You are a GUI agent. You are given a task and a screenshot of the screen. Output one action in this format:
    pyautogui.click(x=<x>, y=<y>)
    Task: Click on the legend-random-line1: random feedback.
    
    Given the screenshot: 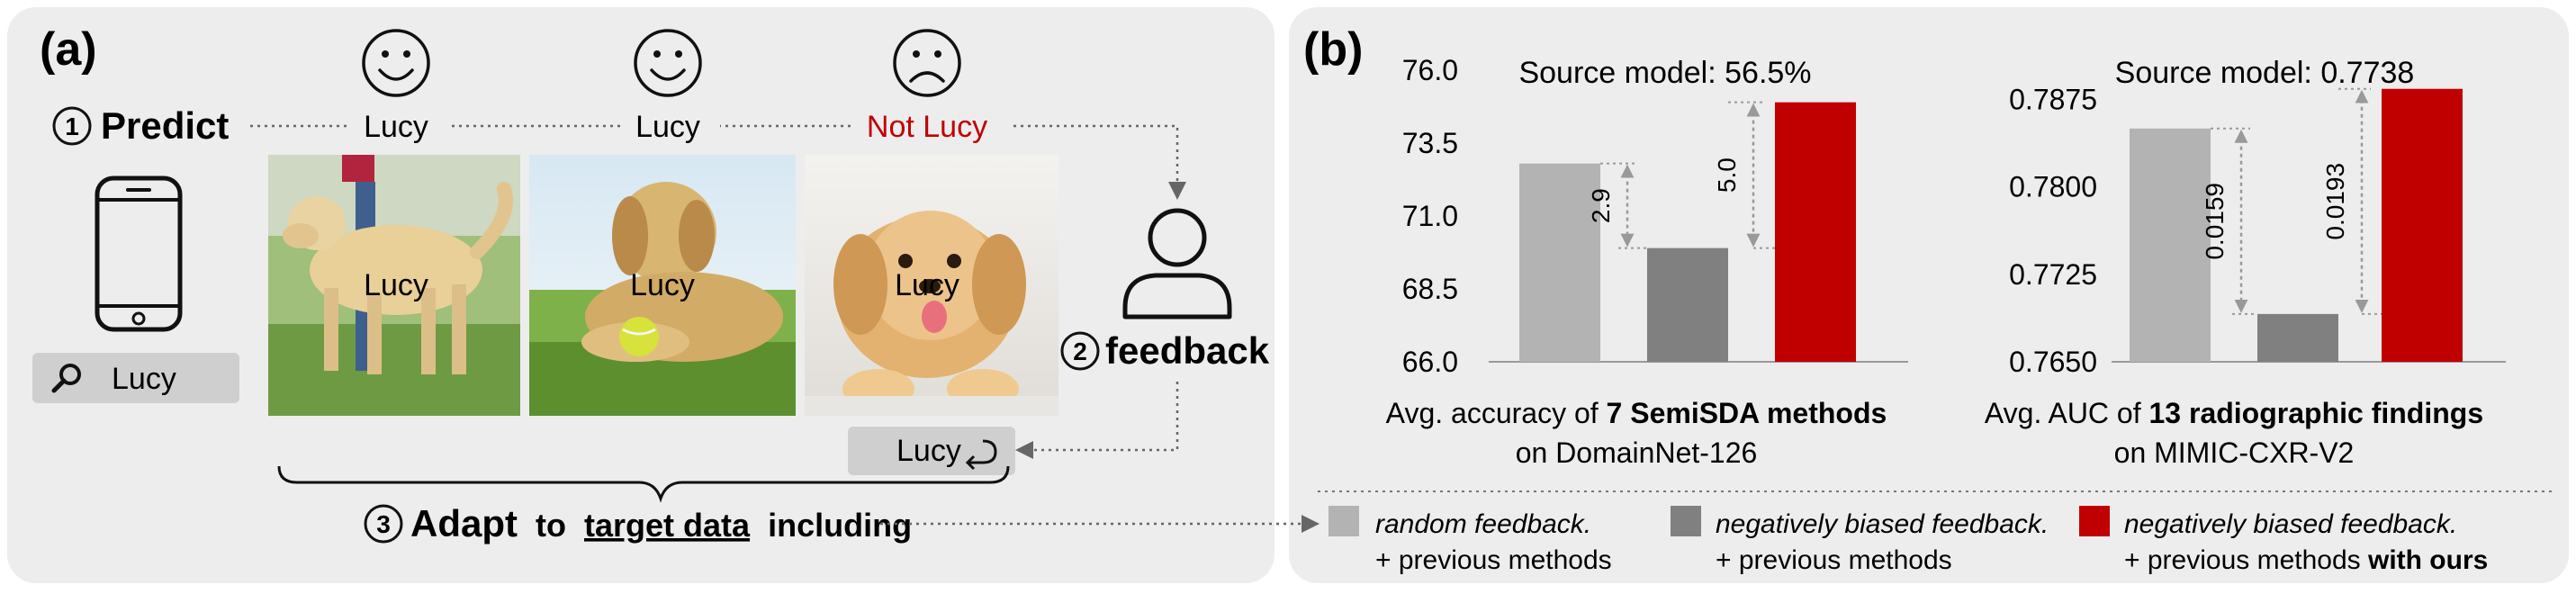 What is the action you would take?
    pyautogui.click(x=1483, y=524)
    